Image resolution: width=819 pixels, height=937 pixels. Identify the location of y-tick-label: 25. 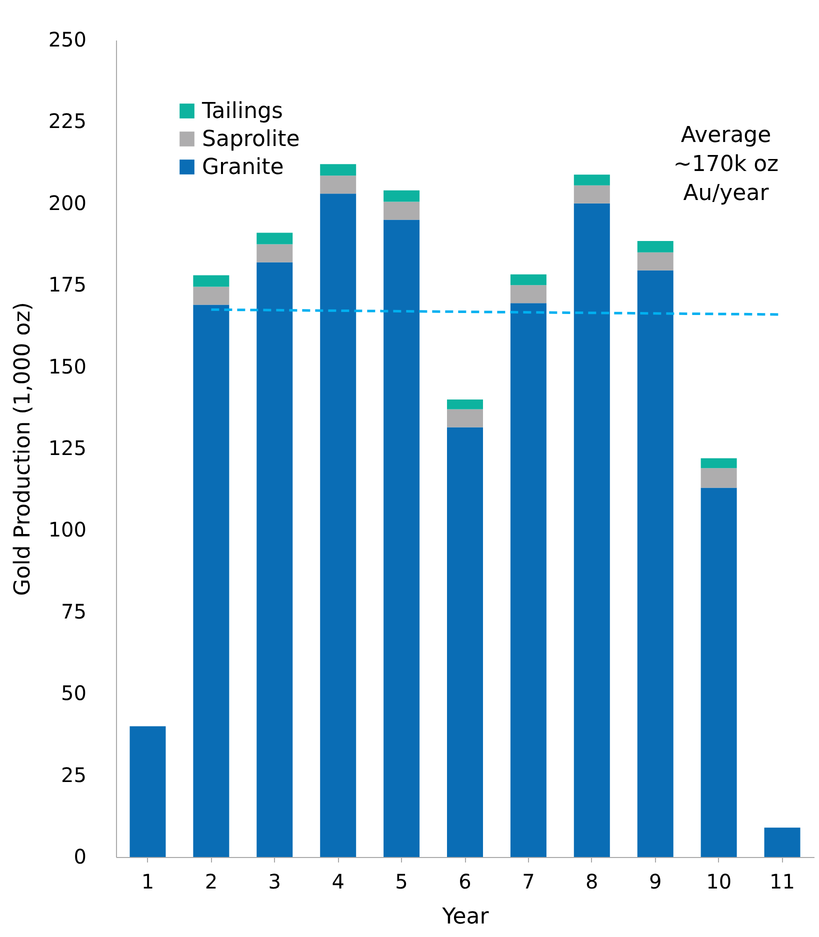
(73, 774).